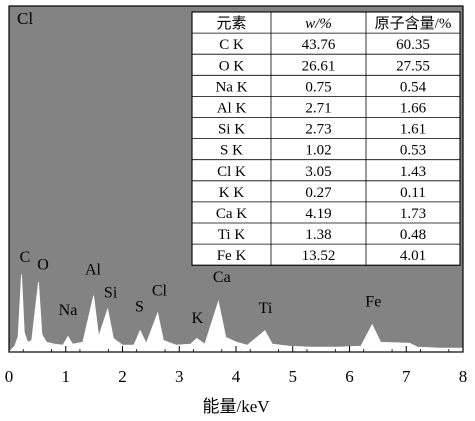 The width and height of the screenshot is (475, 421). What do you see at coordinates (231, 23) in the screenshot?
I see `table-header-cell: 元素` at bounding box center [231, 23].